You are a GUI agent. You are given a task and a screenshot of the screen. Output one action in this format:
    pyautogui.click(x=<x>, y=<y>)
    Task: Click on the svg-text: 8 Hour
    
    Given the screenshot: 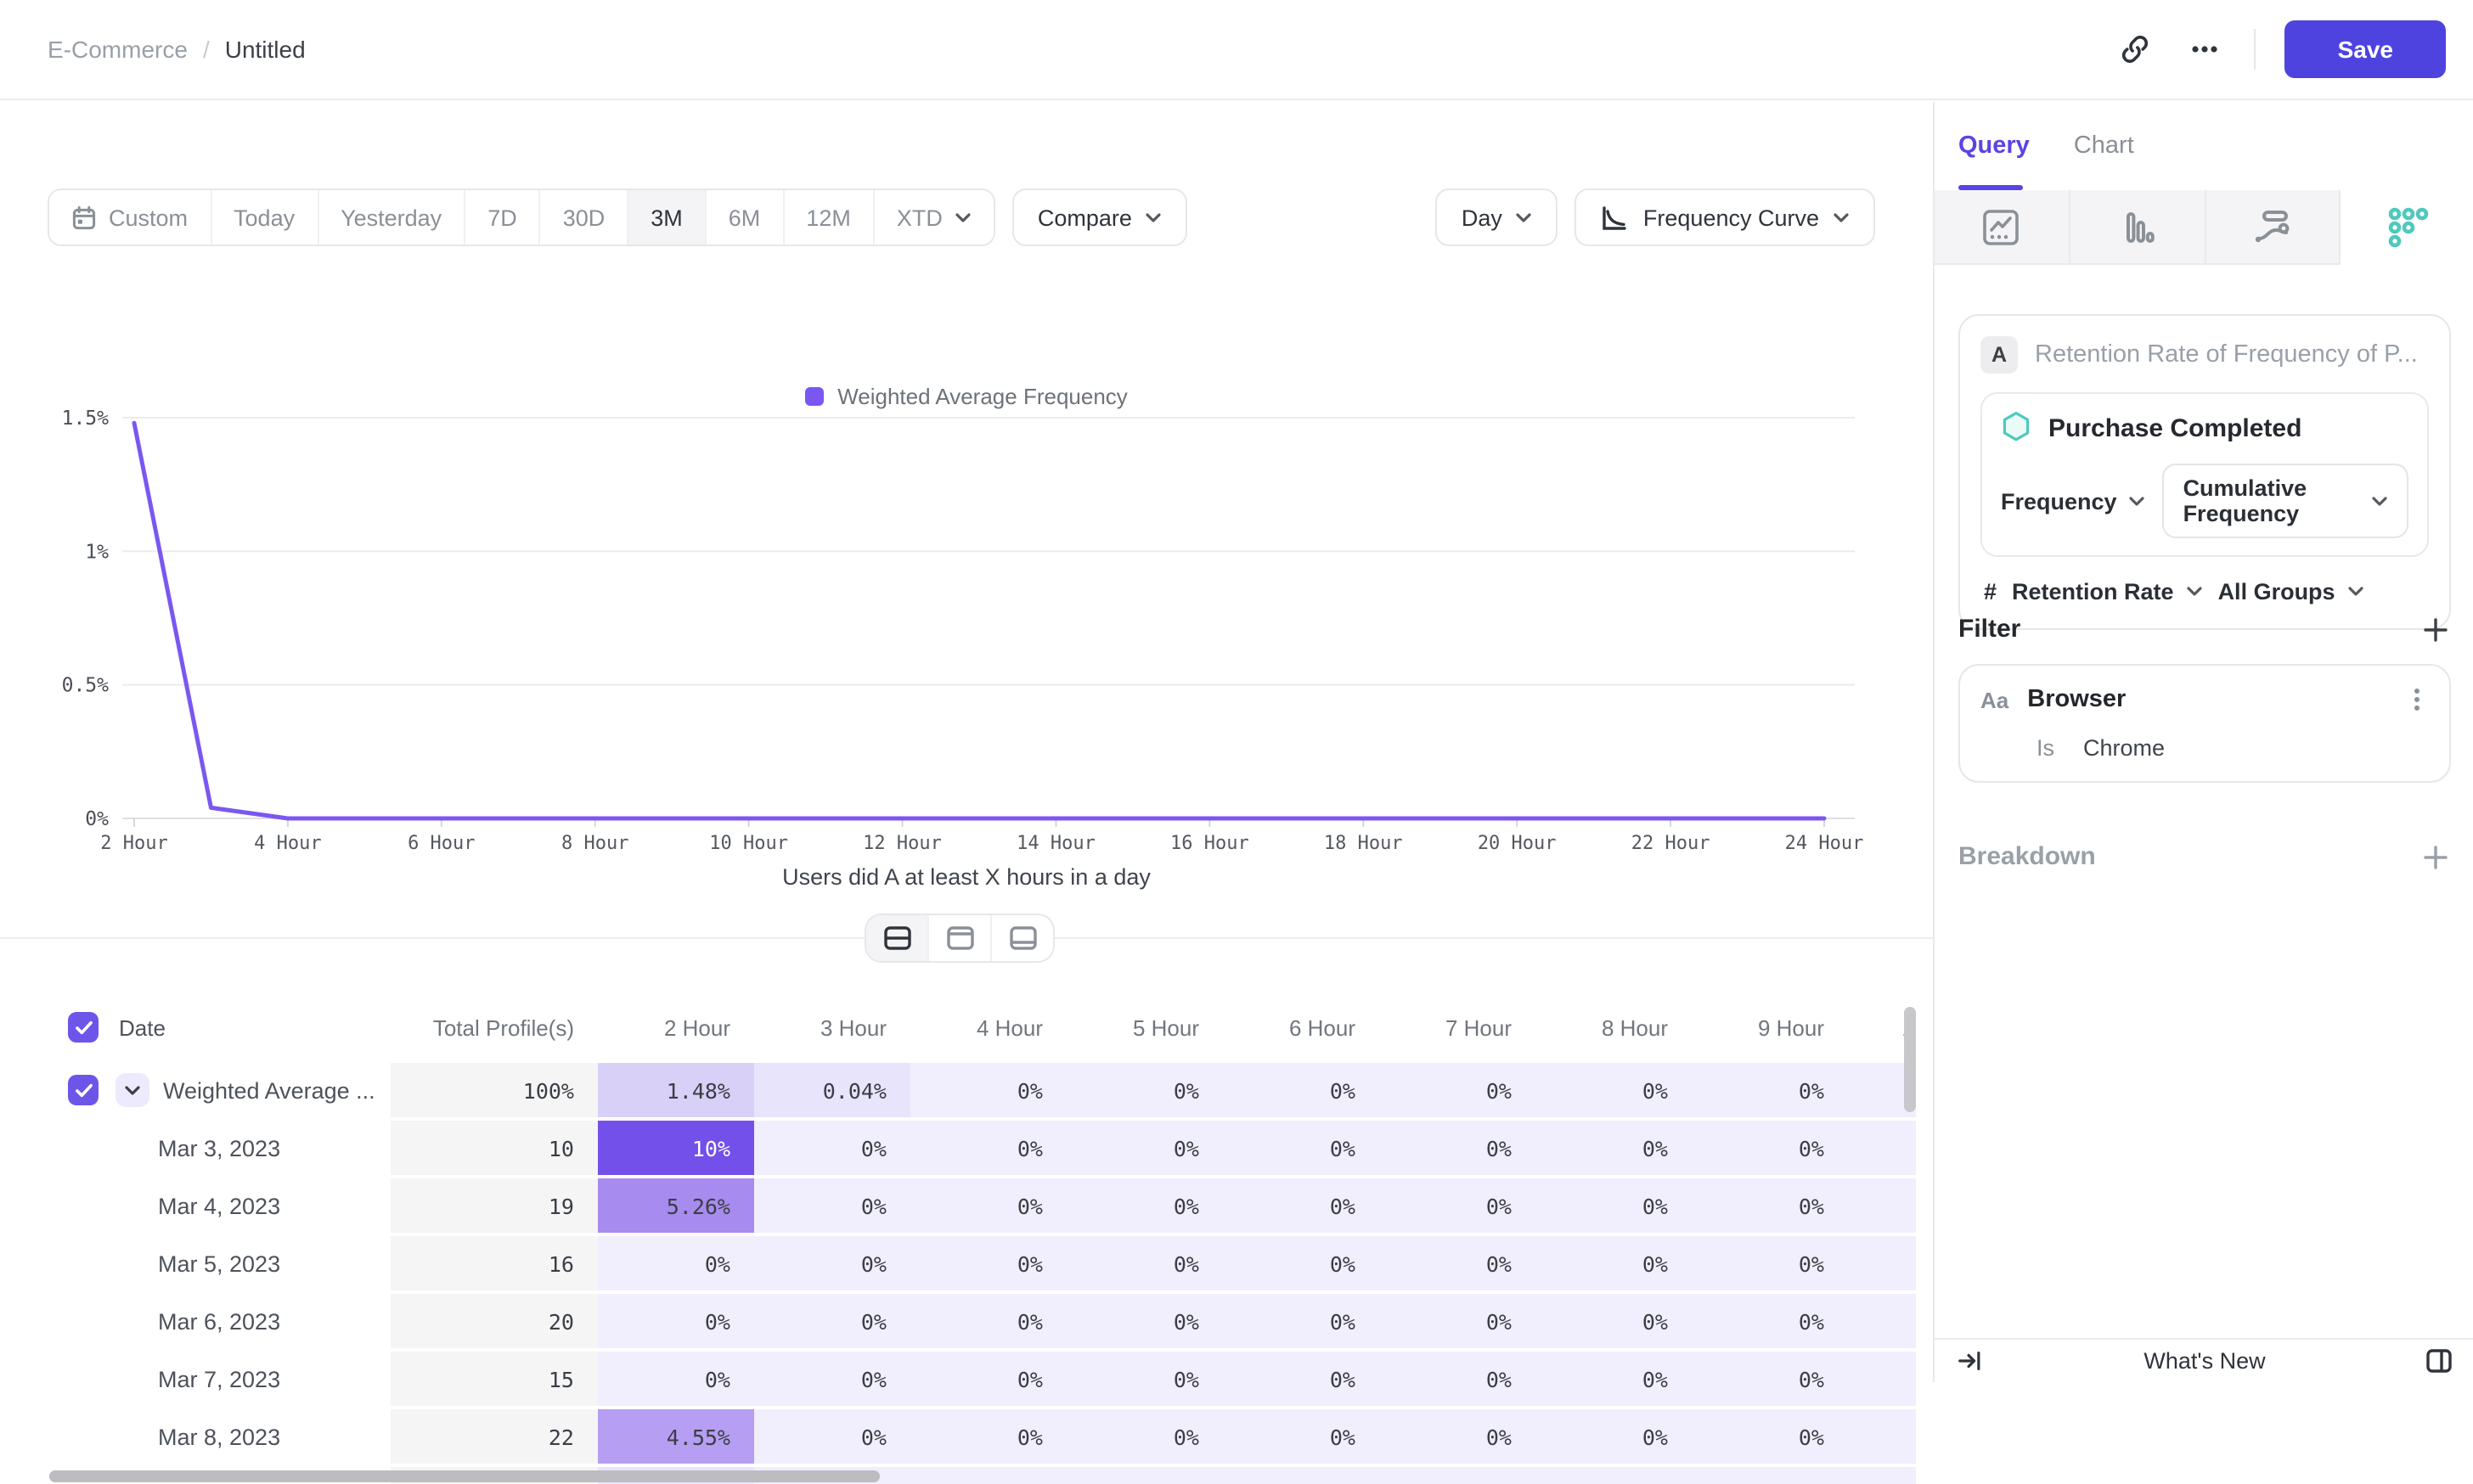 What is the action you would take?
    pyautogui.click(x=594, y=844)
    